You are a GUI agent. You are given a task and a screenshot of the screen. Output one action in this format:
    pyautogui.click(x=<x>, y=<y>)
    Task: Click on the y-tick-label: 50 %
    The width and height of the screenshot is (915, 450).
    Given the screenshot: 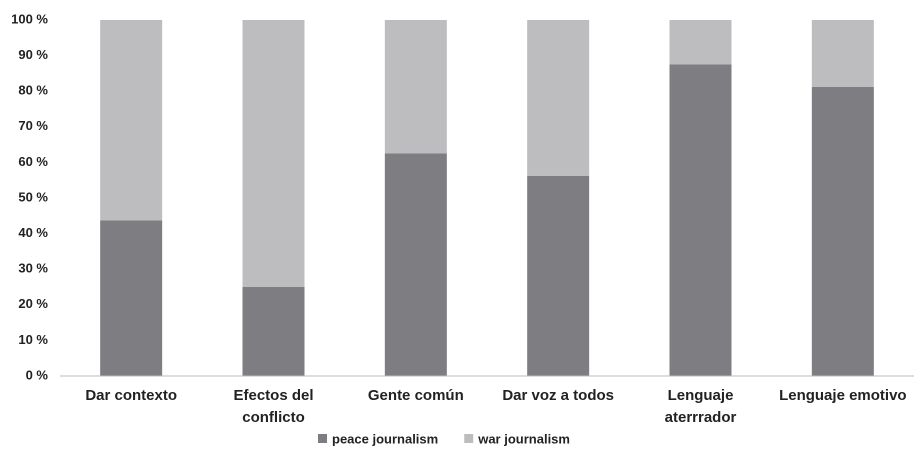 What is the action you would take?
    pyautogui.click(x=33, y=196)
    